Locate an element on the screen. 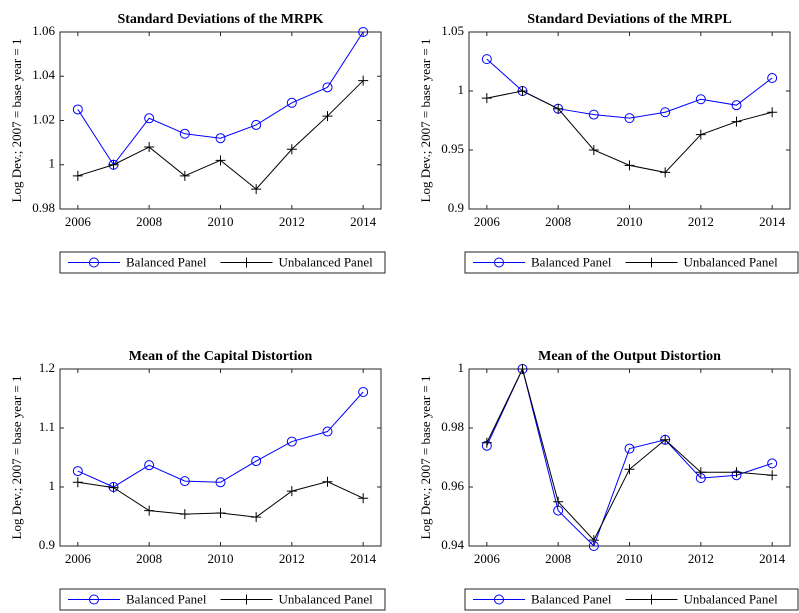 This screenshot has height=613, width=799. y-tick-label: 0.94 is located at coordinates (452, 544).